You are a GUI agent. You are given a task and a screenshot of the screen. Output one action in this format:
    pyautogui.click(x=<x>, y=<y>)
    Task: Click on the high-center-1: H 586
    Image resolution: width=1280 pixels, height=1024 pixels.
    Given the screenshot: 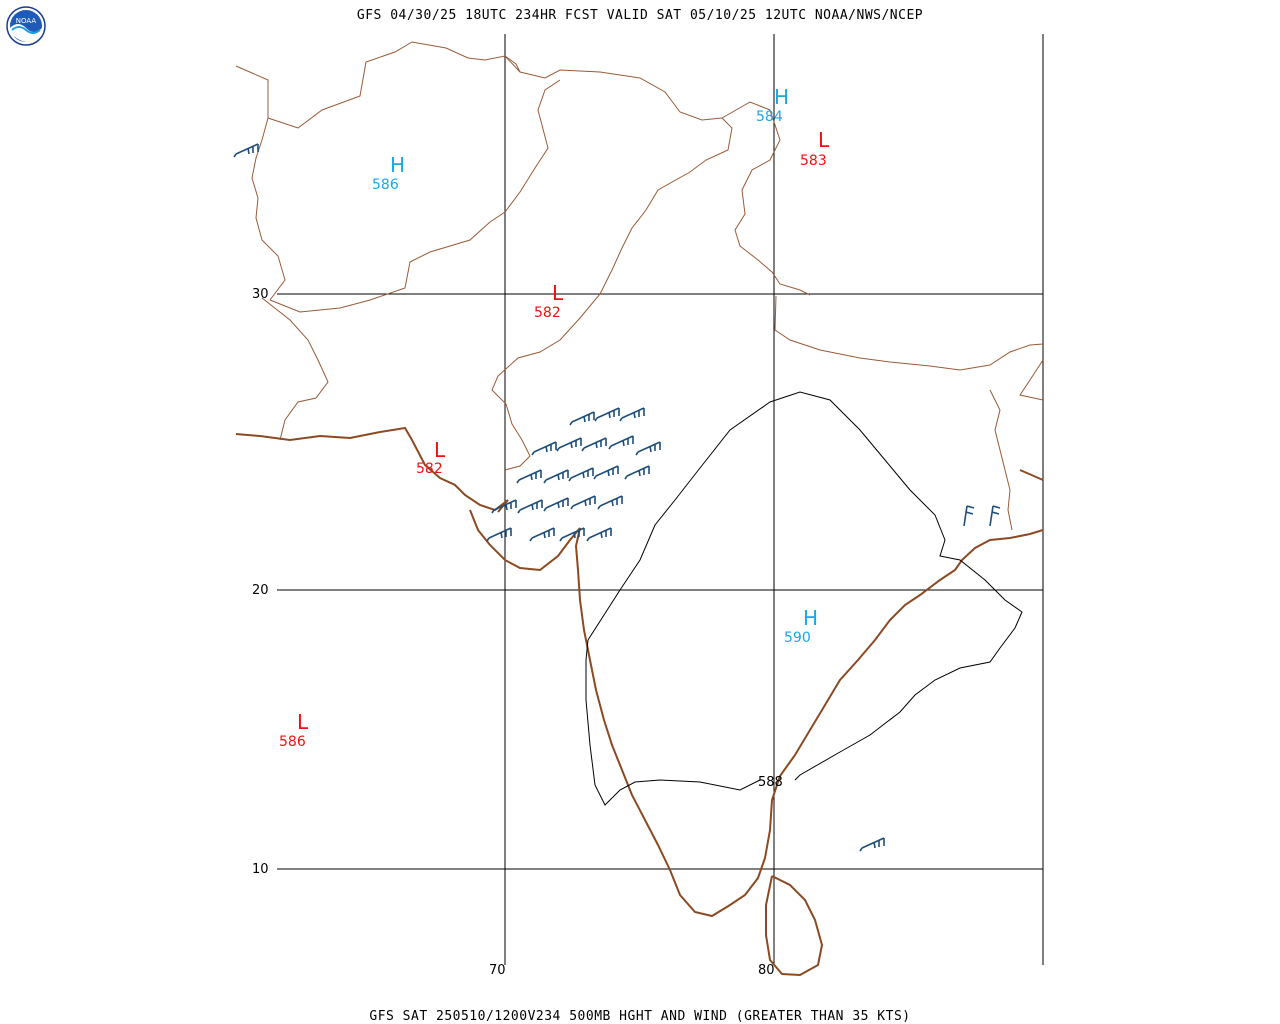 What is the action you would take?
    pyautogui.click(x=388, y=173)
    